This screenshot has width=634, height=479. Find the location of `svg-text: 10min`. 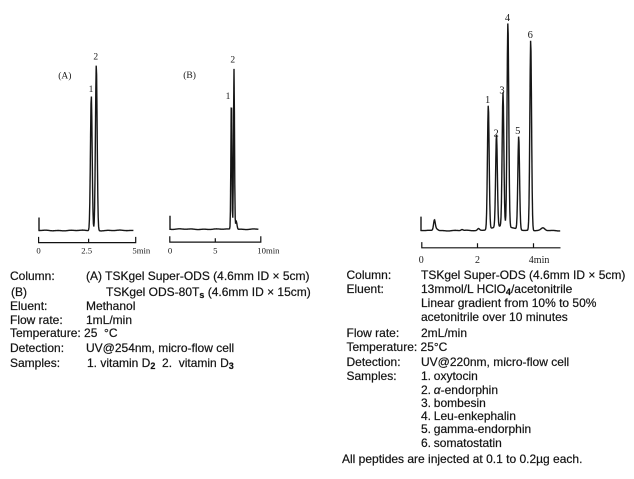

svg-text: 10min is located at coordinates (268, 250).